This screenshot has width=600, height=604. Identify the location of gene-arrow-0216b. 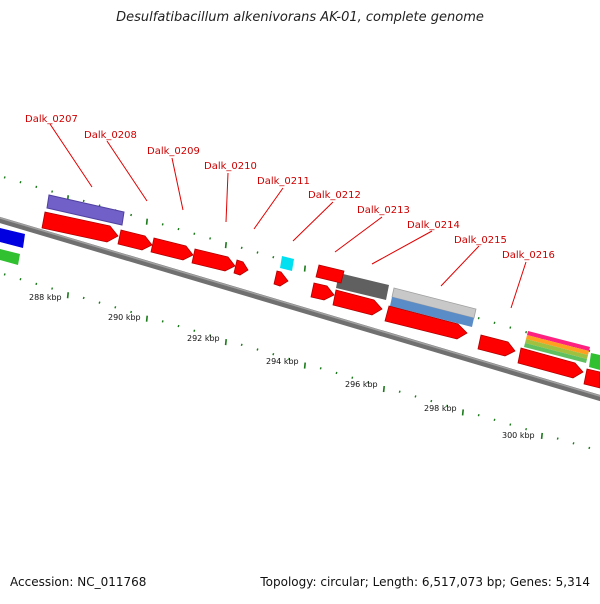
(550, 363).